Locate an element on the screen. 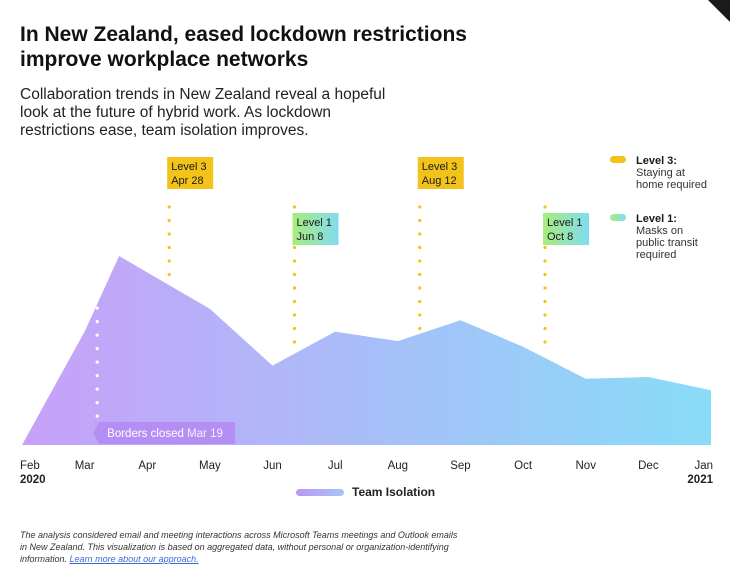 Image resolution: width=730 pixels, height=570 pixels. learn-more-link: Learn more about our approach. is located at coordinates (134, 559).